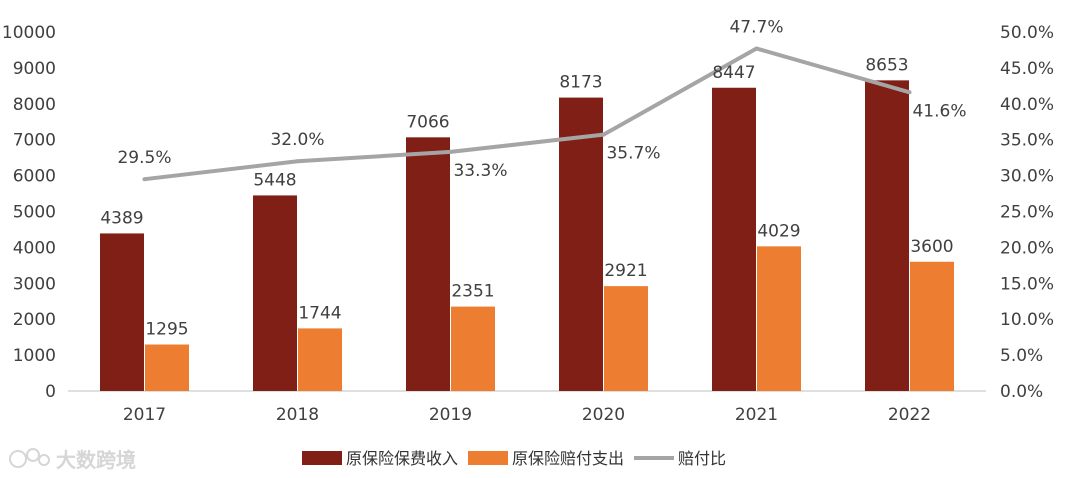  Describe the element at coordinates (1021, 392) in the screenshot. I see `y-right-tick-label: 0.0%` at that location.